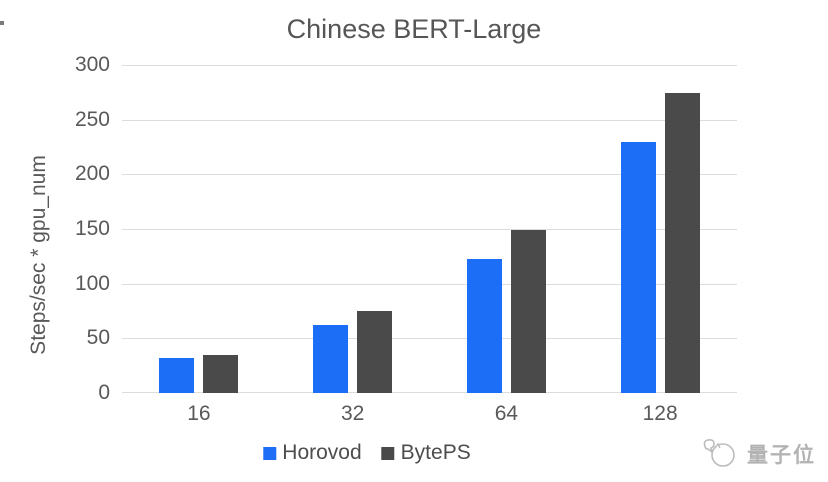  Describe the element at coordinates (414, 29) in the screenshot. I see `chart-title: Chinese BERT-Large` at that location.